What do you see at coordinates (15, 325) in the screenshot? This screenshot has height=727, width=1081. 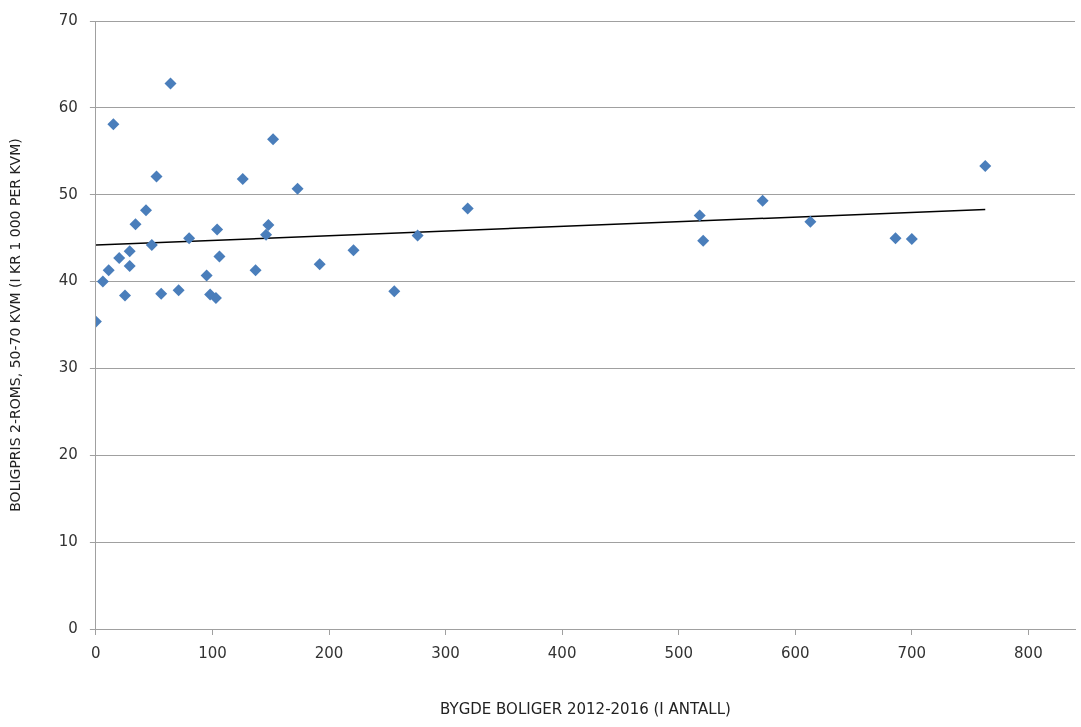 I see `y-axis-title: BOLIGPRIS 2-ROMS, 50-70 KVM (I KR 1 000 PER KVM)` at bounding box center [15, 325].